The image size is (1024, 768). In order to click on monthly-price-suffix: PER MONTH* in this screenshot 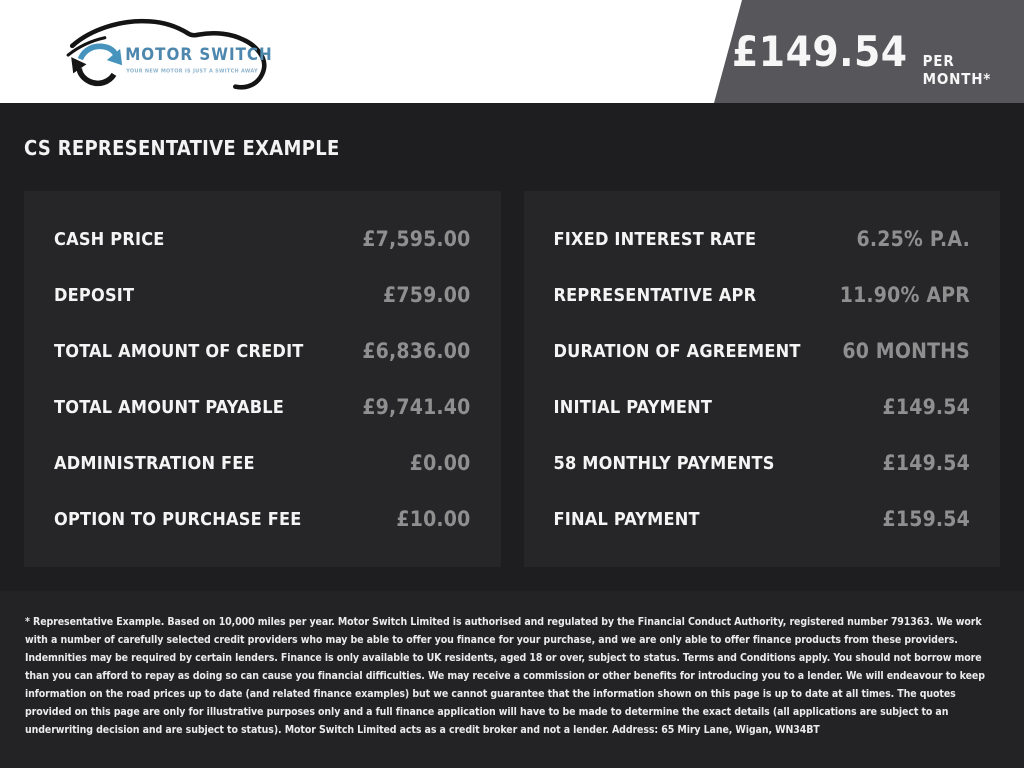, I will do `click(957, 70)`.